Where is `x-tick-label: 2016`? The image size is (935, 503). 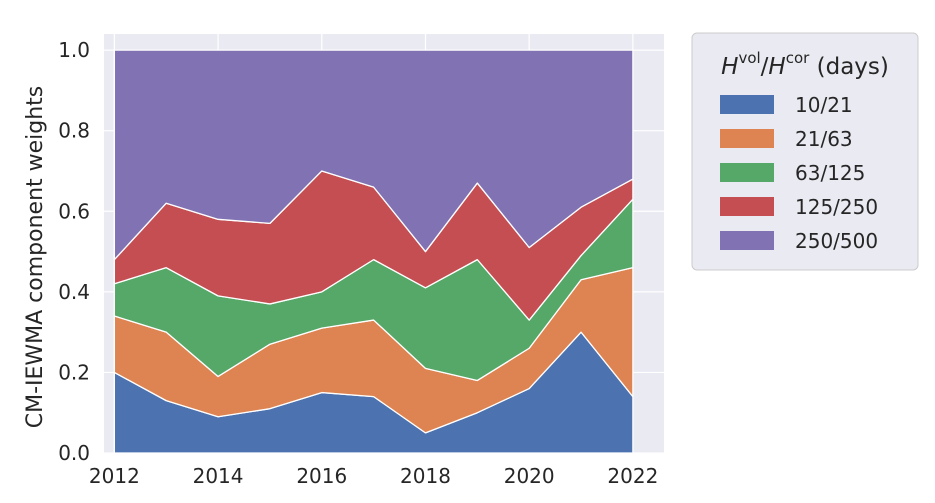
x-tick-label: 2016 is located at coordinates (321, 476).